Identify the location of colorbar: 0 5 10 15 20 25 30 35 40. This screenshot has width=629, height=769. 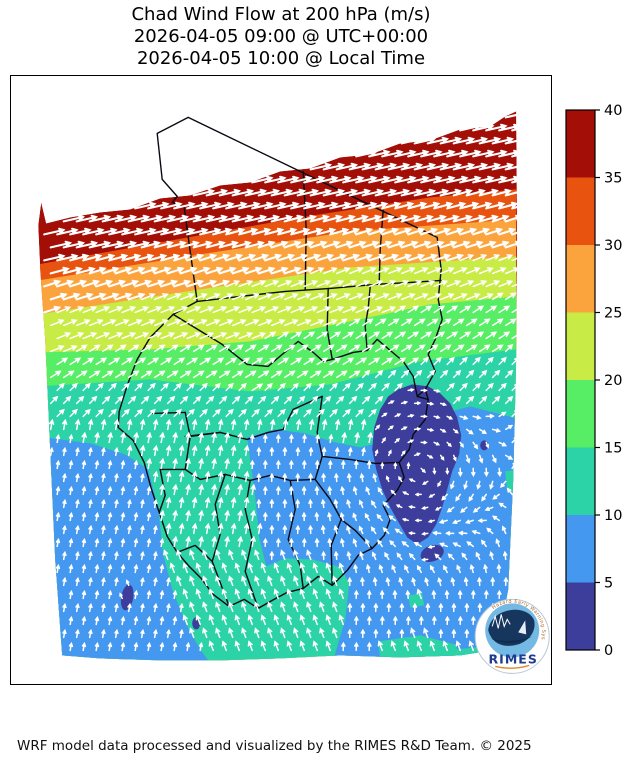
(593, 390).